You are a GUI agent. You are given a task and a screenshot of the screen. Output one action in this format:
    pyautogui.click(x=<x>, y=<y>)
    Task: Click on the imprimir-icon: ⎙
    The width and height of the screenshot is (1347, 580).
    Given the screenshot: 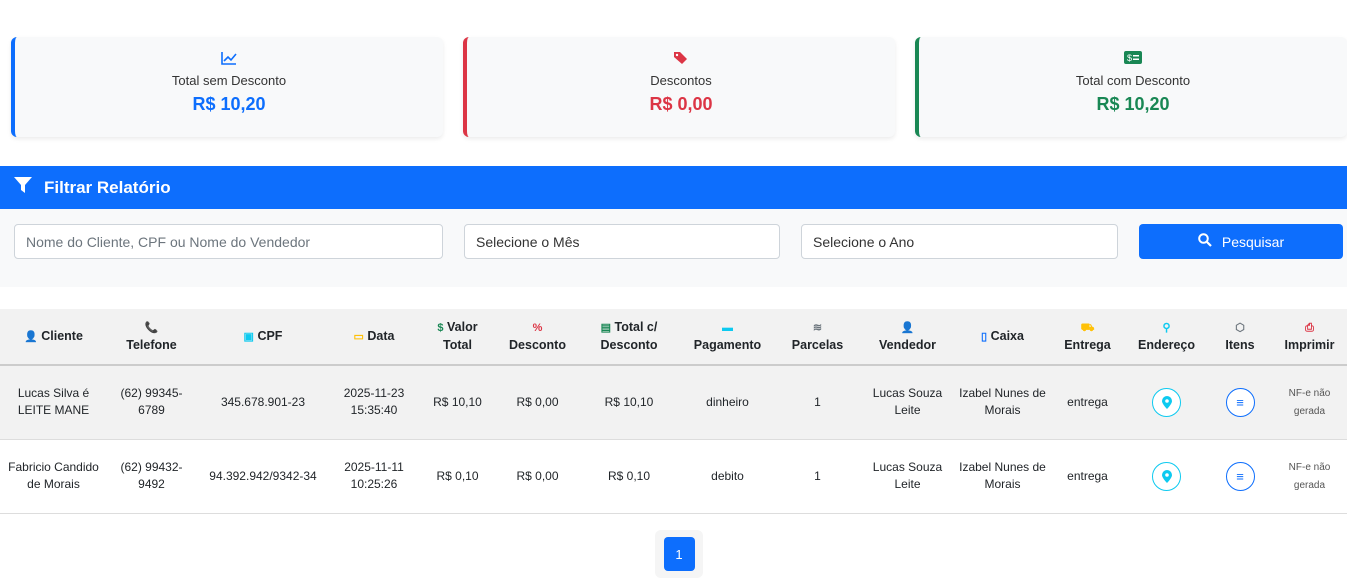 What is the action you would take?
    pyautogui.click(x=1309, y=328)
    